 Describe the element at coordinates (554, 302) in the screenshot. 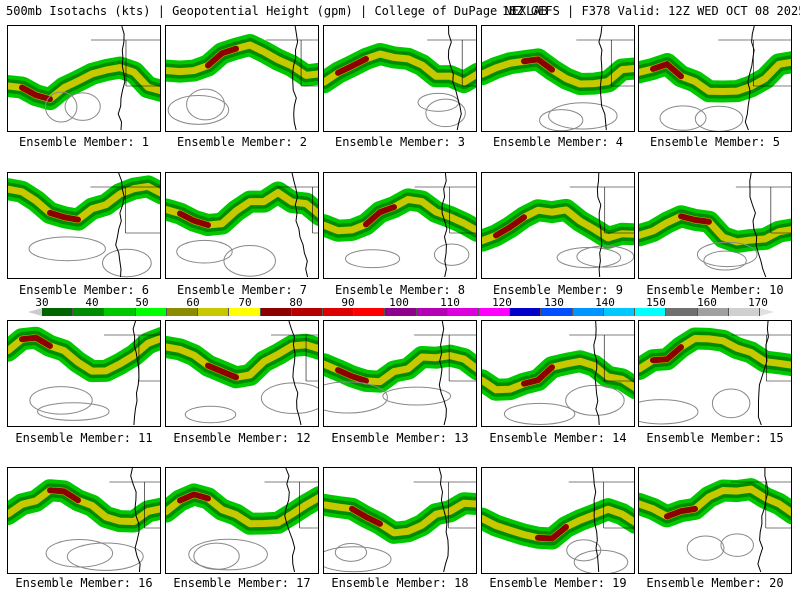

I see `scale-tick-label: 130` at that location.